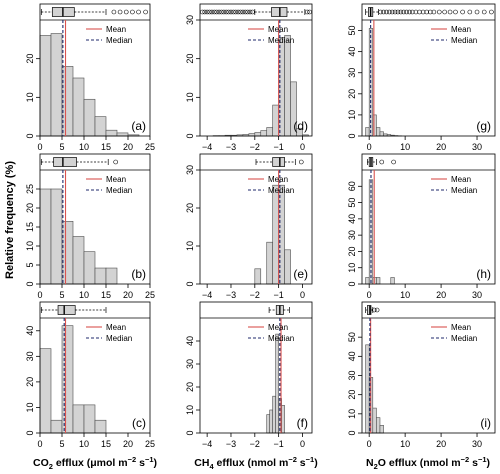 The width and height of the screenshot is (500, 474). What do you see at coordinates (231, 295) in the screenshot?
I see `x-tick-label: −3` at bounding box center [231, 295].